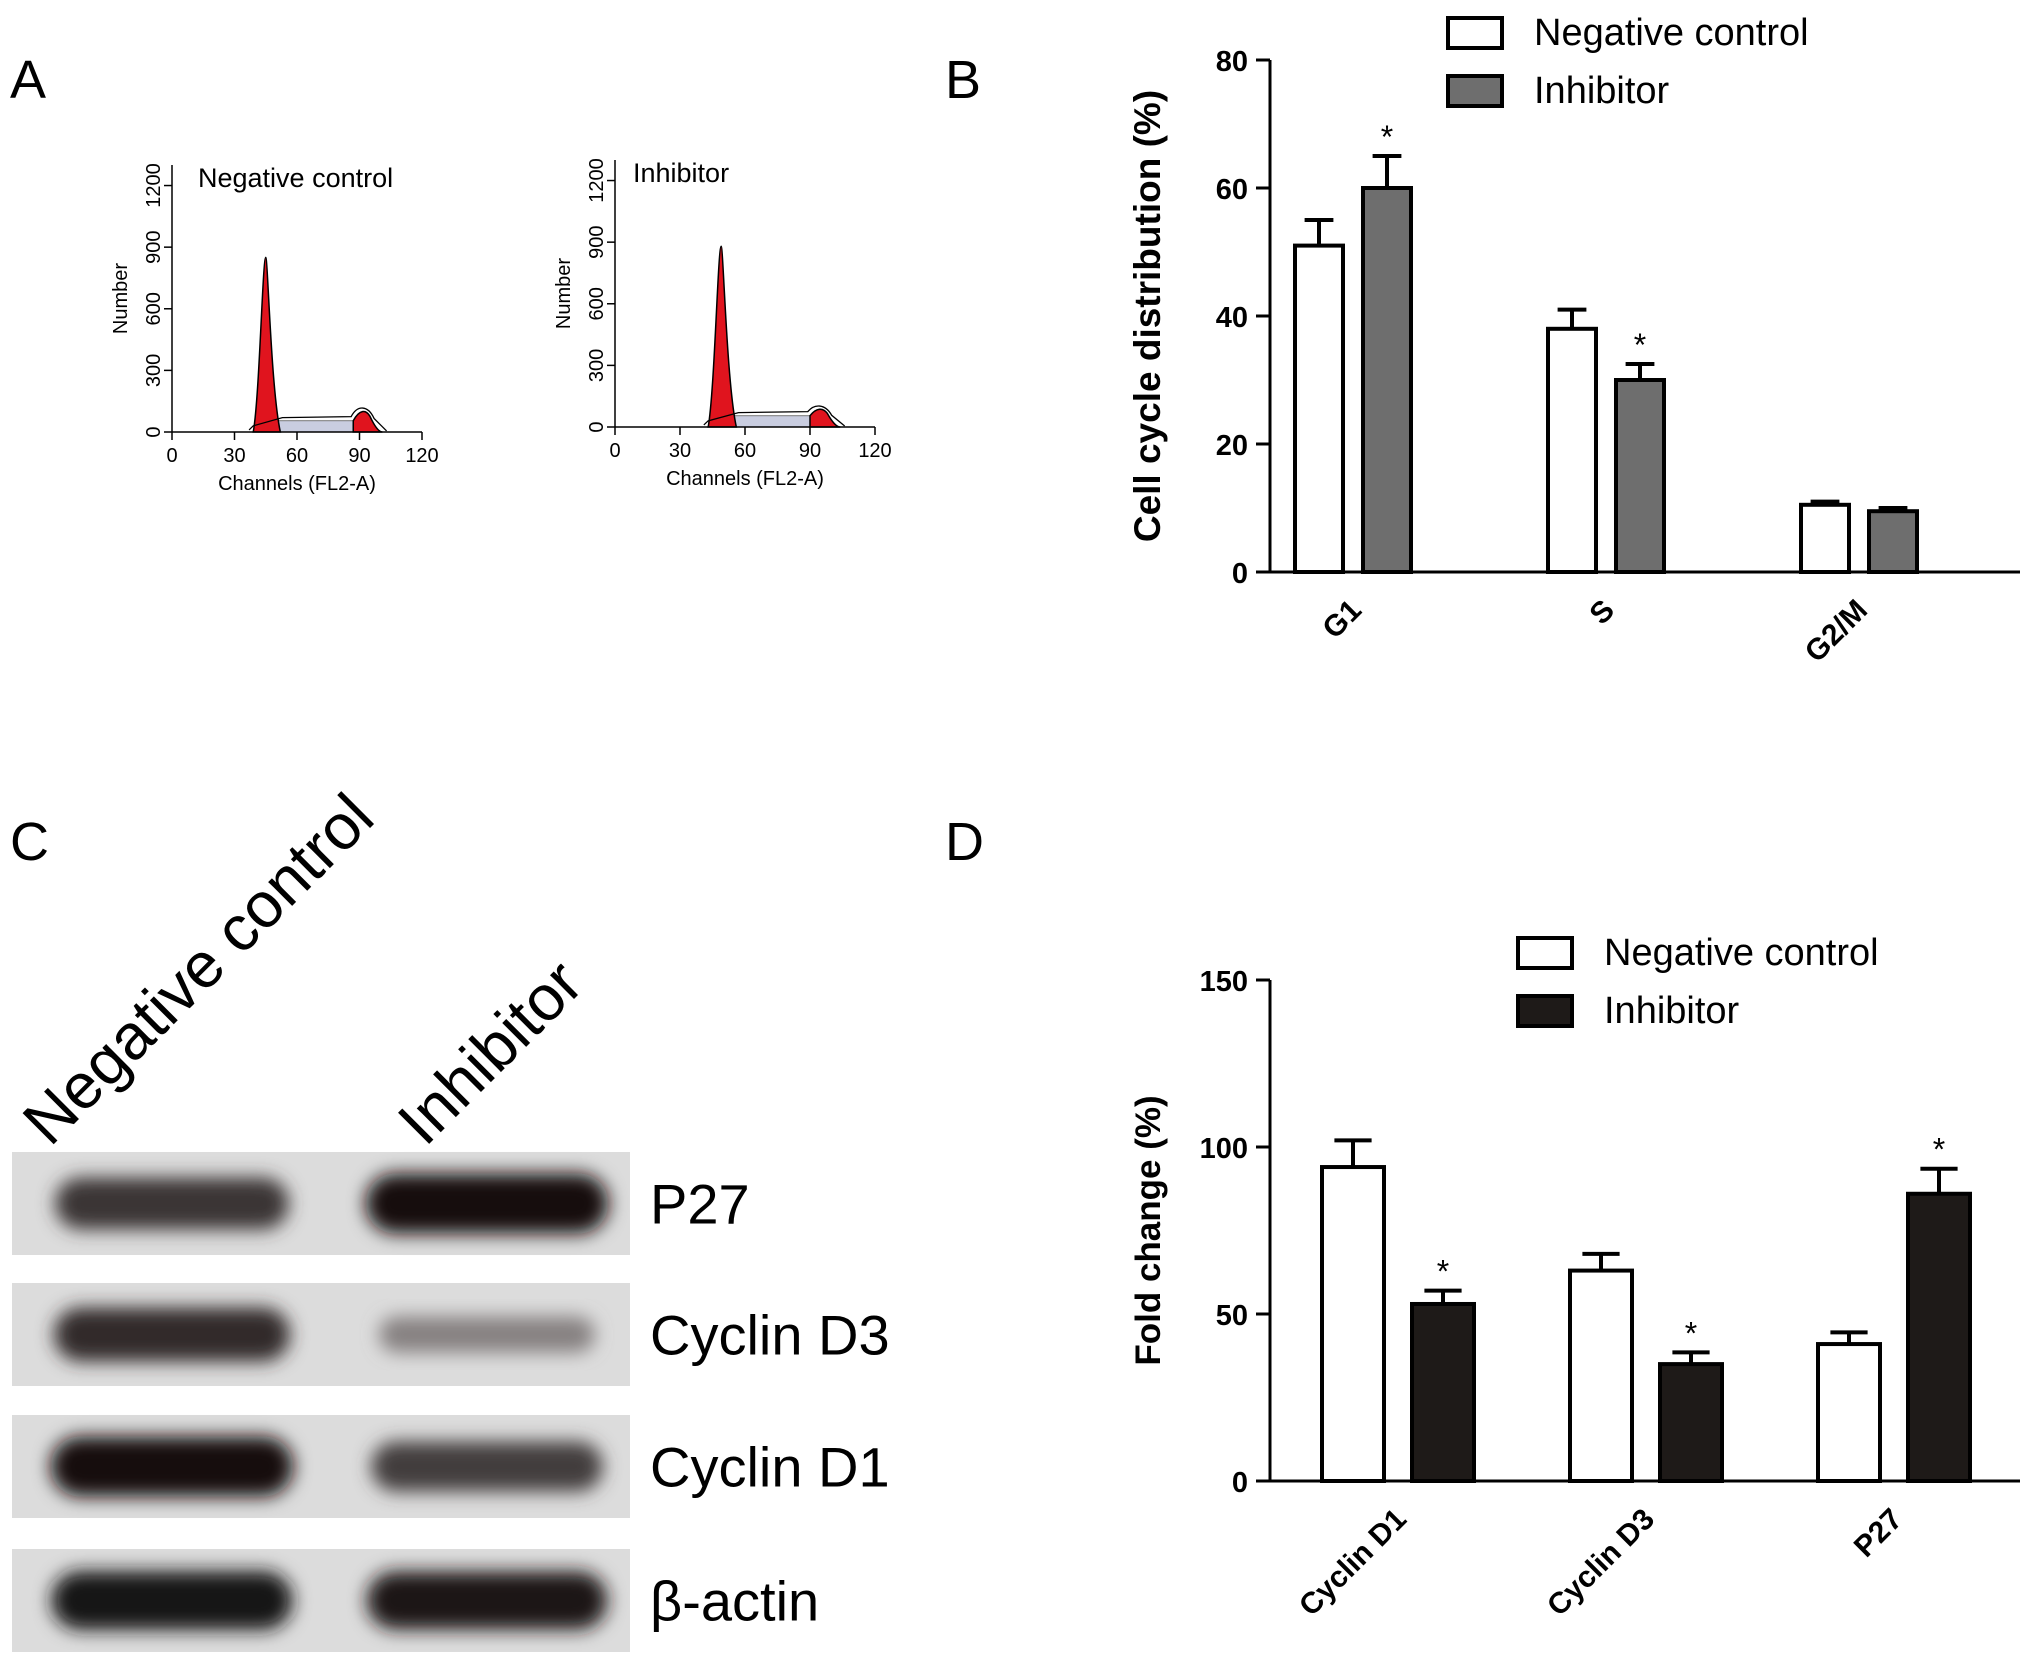 The image size is (2031, 1661). What do you see at coordinates (964, 842) in the screenshot?
I see `panel-label-d: D` at bounding box center [964, 842].